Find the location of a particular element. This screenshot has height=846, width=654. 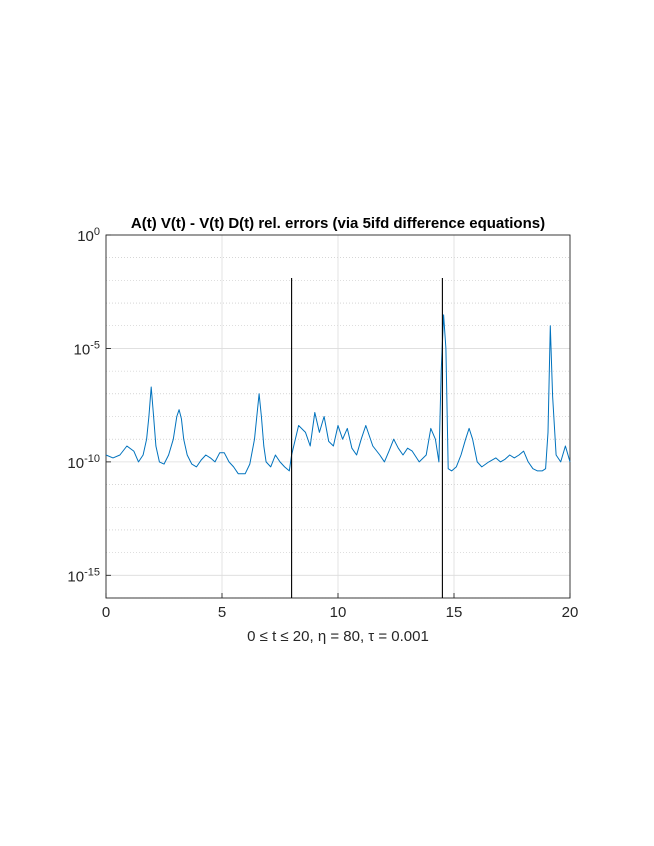

x-tick-label: 0 is located at coordinates (106, 612).